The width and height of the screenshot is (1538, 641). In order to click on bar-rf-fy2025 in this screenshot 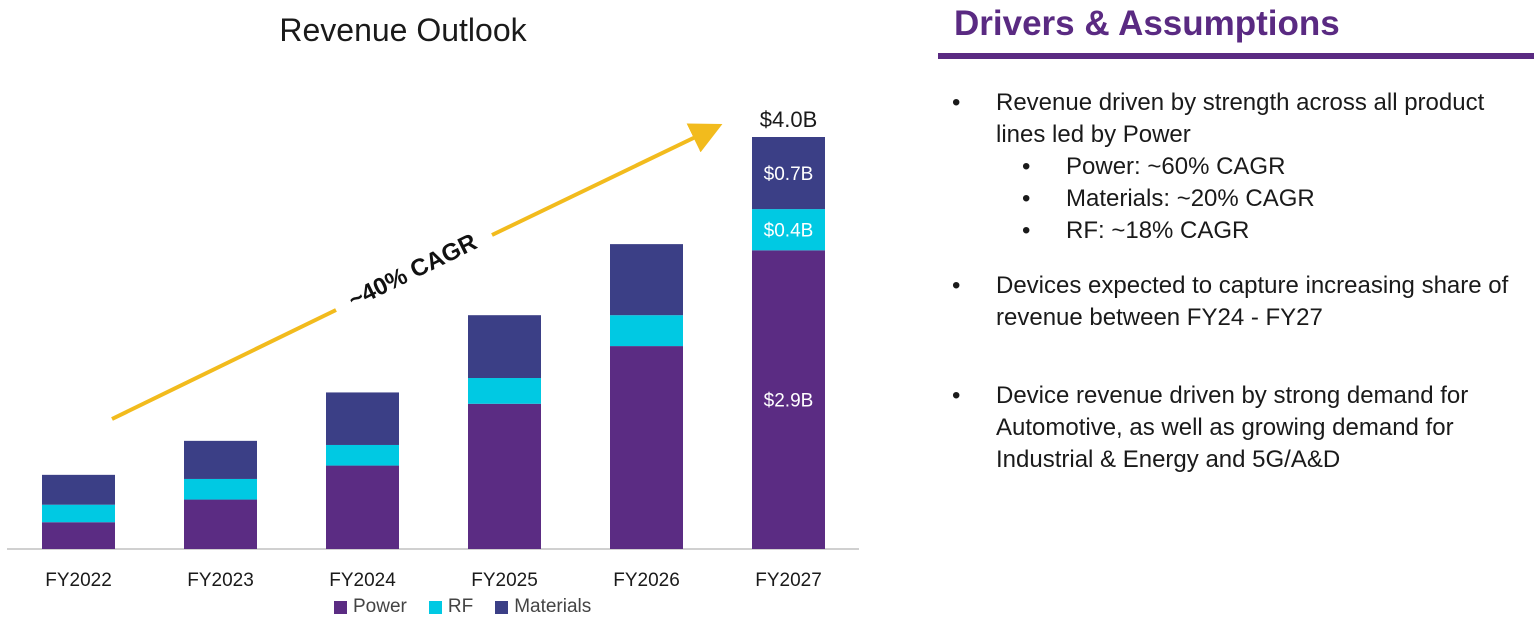, I will do `click(504, 391)`.